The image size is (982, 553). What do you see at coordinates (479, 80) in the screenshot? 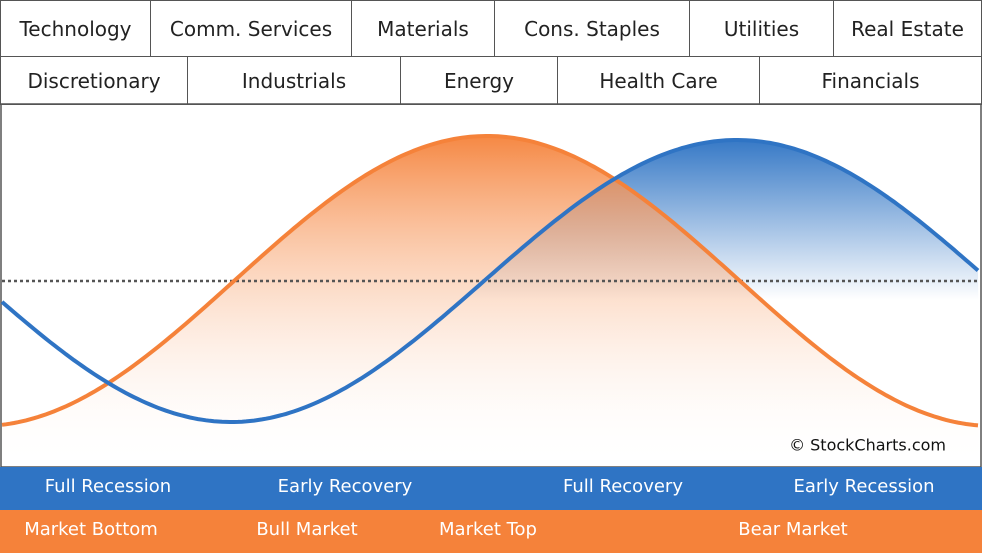
I see `sector-cell: Energy` at bounding box center [479, 80].